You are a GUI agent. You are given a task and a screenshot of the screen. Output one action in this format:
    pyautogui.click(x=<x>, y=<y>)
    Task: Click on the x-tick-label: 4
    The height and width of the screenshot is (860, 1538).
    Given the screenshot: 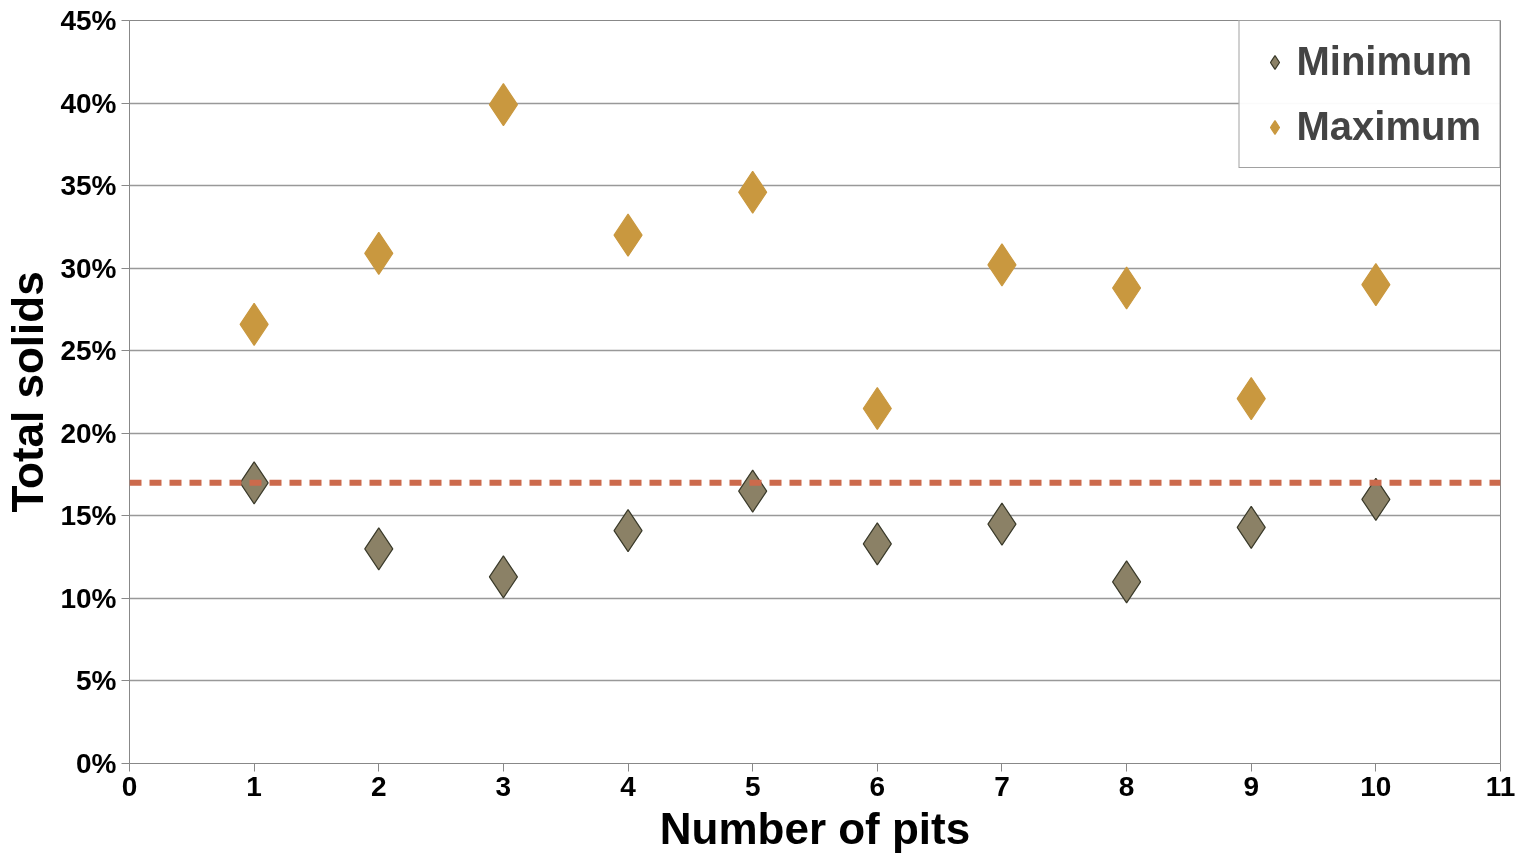 What is the action you would take?
    pyautogui.click(x=628, y=786)
    